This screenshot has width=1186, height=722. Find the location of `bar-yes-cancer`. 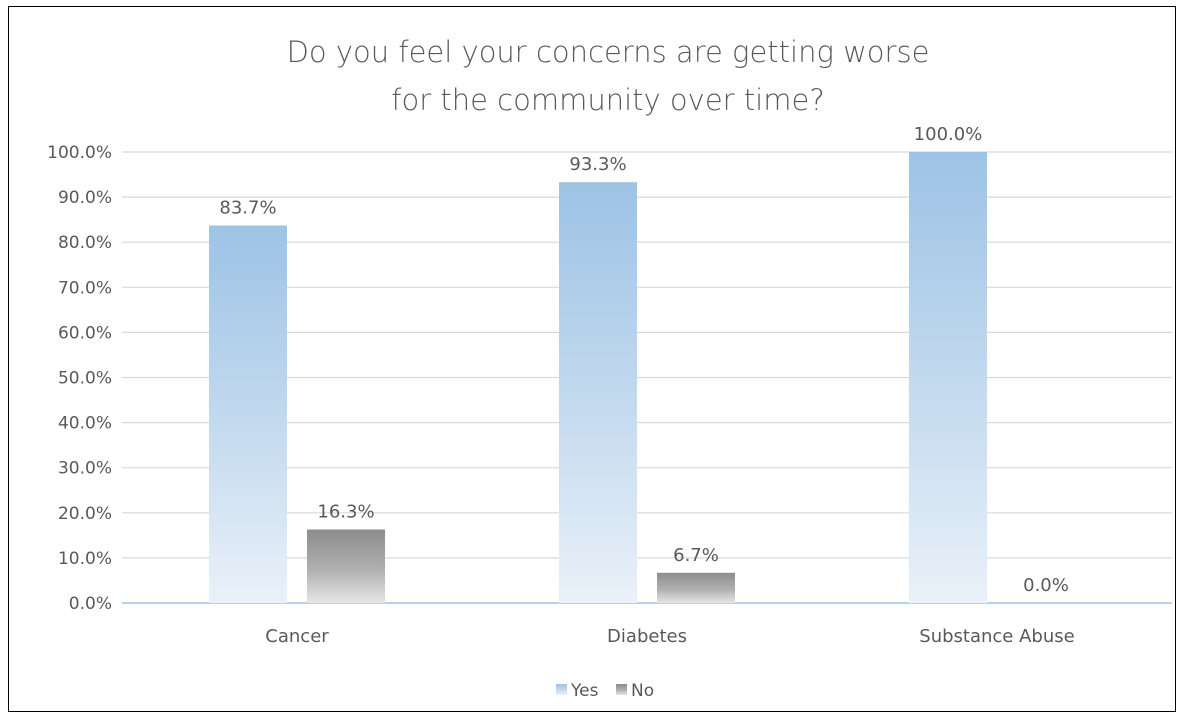

bar-yes-cancer is located at coordinates (248, 414).